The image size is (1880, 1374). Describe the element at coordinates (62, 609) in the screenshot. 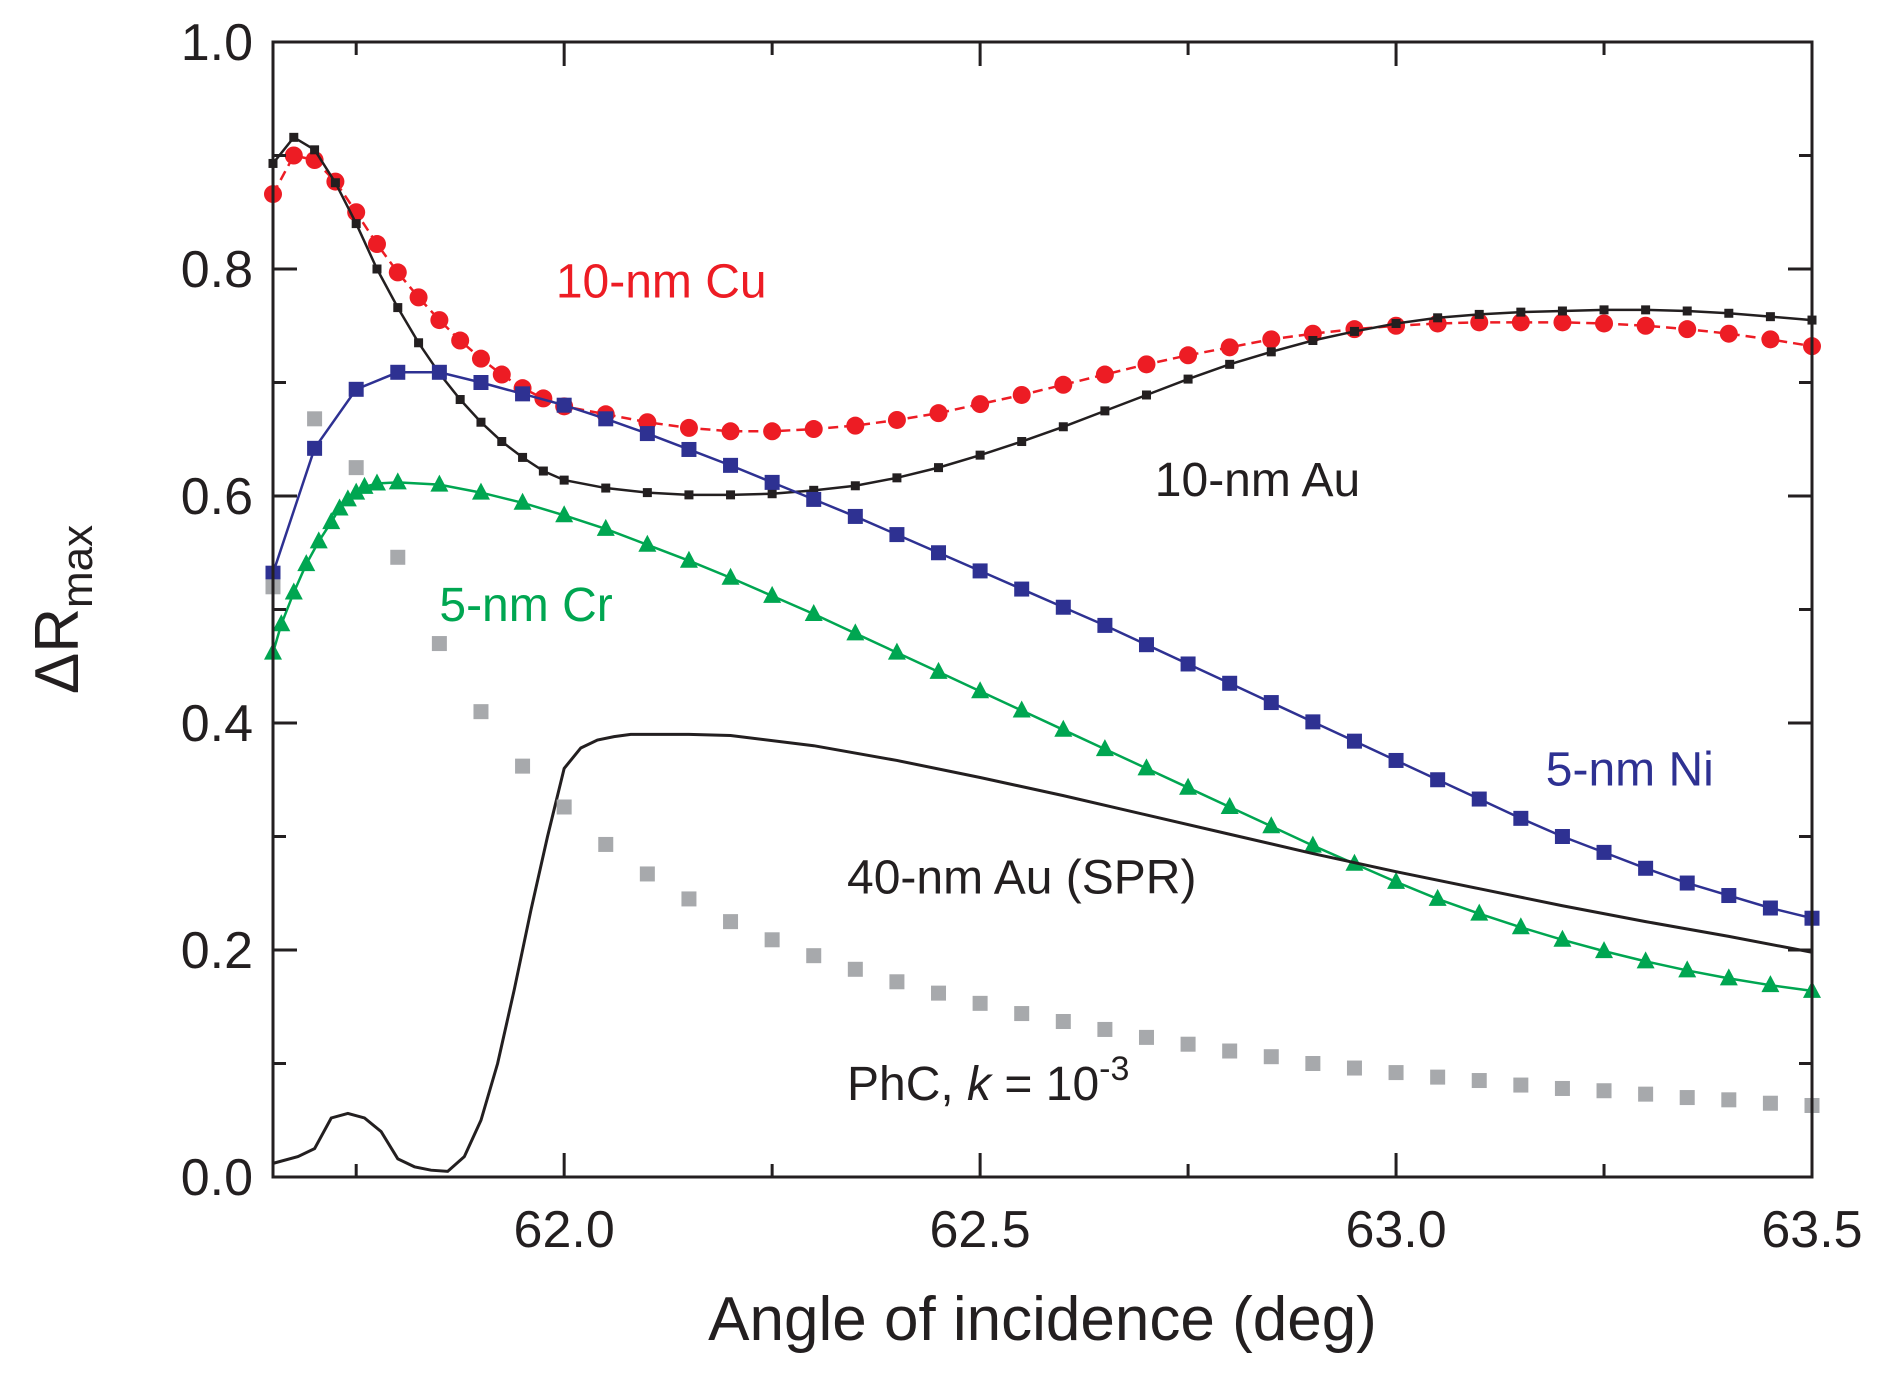

I see `y-axis-title: ΔRmax` at that location.